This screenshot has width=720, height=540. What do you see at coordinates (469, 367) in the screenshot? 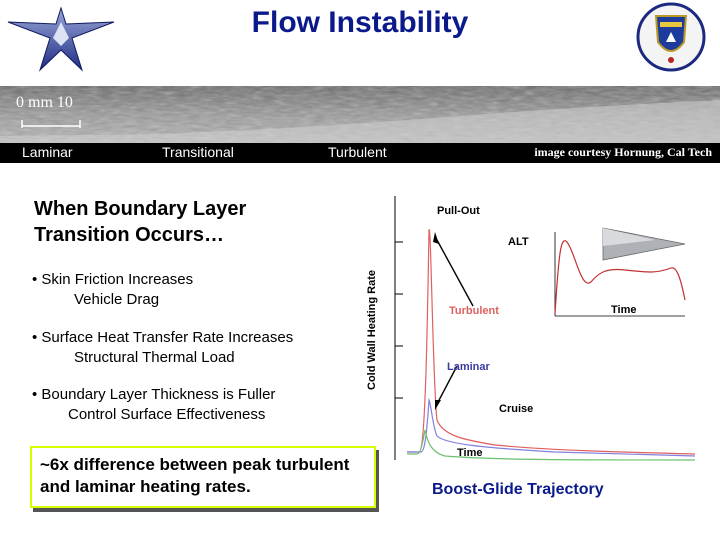
I see `laminar-label: Laminar` at bounding box center [469, 367].